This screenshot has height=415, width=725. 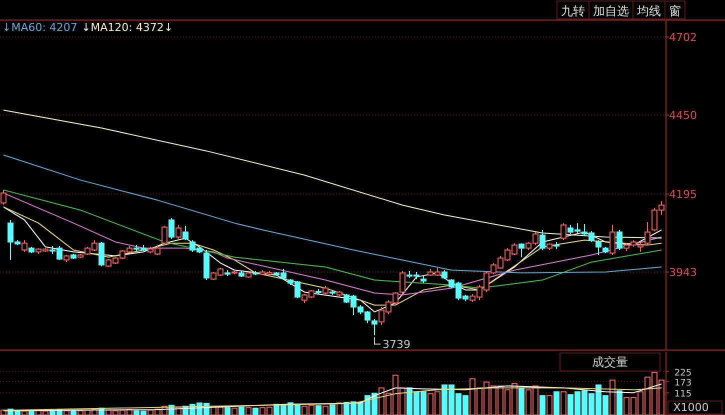 What do you see at coordinates (683, 194) in the screenshot?
I see `y-tick-label: 4195` at bounding box center [683, 194].